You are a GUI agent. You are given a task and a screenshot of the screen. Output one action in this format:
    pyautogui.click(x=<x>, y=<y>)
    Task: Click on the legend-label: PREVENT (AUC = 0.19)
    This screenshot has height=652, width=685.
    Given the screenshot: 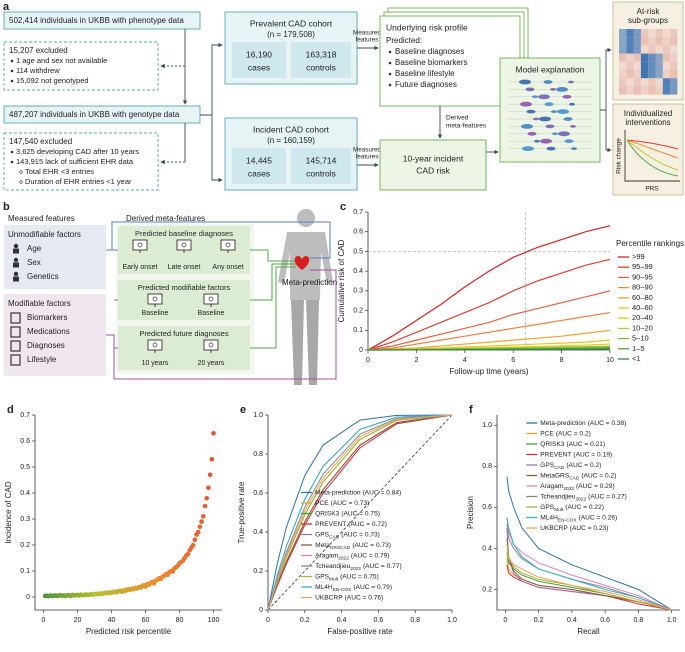 What is the action you would take?
    pyautogui.click(x=576, y=454)
    